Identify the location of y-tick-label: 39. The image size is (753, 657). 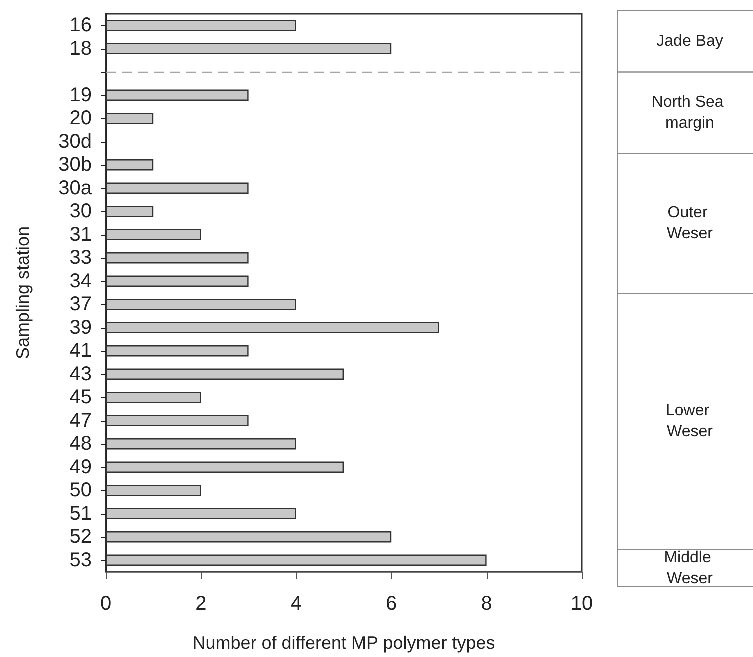
(81, 327).